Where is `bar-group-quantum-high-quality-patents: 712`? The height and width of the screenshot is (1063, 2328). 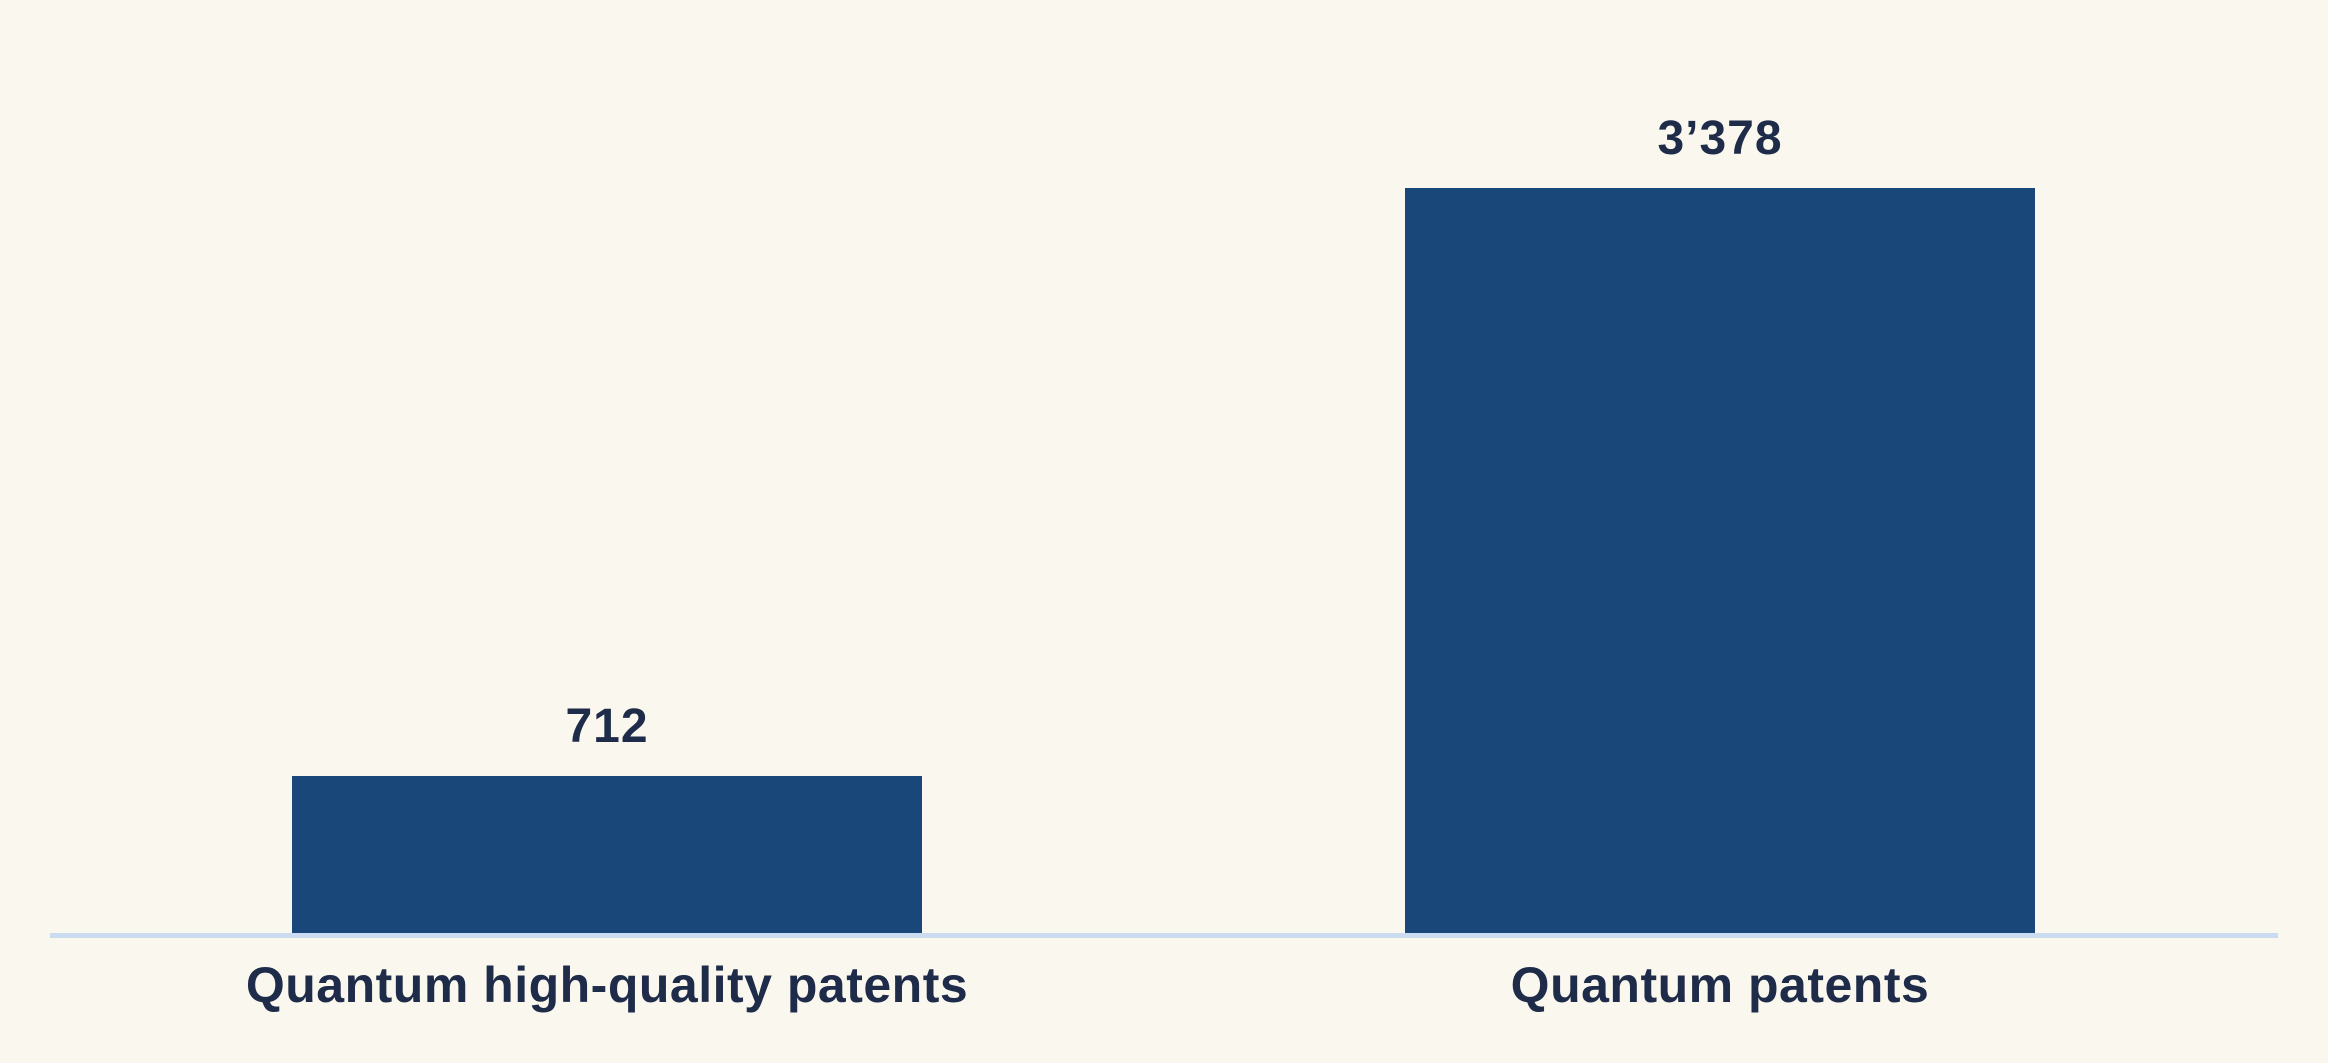
bar-group-quantum-high-quality-patents: 712 is located at coordinates (607, 816).